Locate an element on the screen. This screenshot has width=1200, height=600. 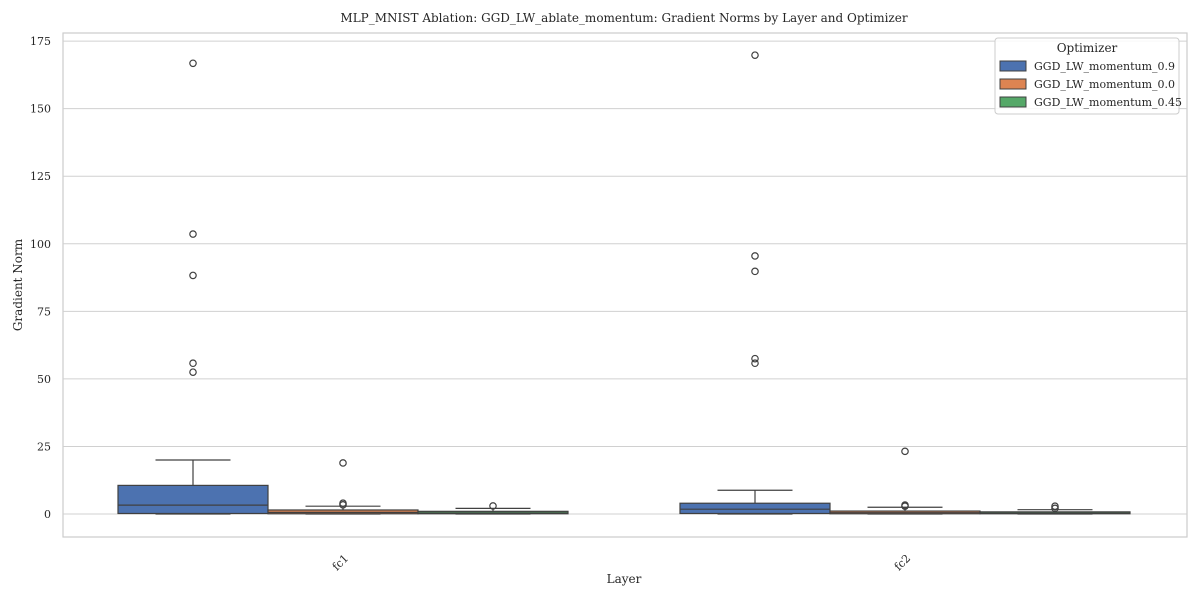
y-tick-label: 100 is located at coordinates (40, 244).